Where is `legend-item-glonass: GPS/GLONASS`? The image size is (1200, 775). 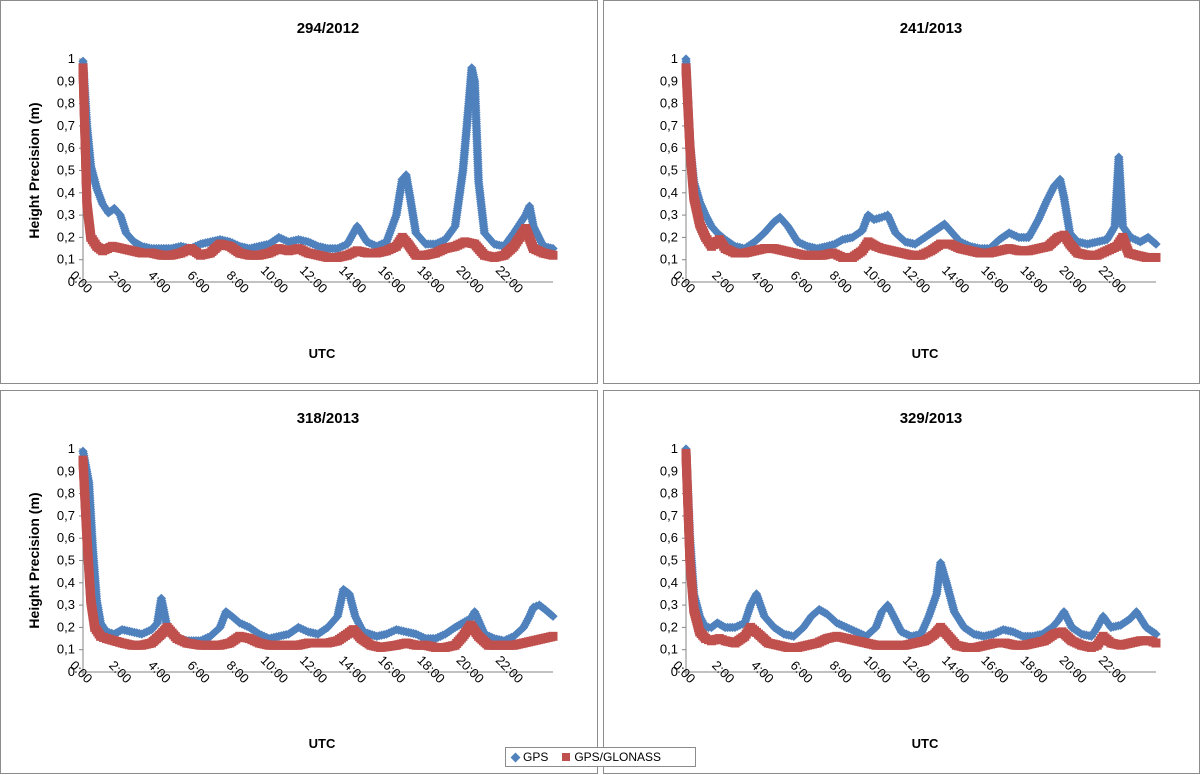
legend-item-glonass: GPS/GLONASS is located at coordinates (607, 757).